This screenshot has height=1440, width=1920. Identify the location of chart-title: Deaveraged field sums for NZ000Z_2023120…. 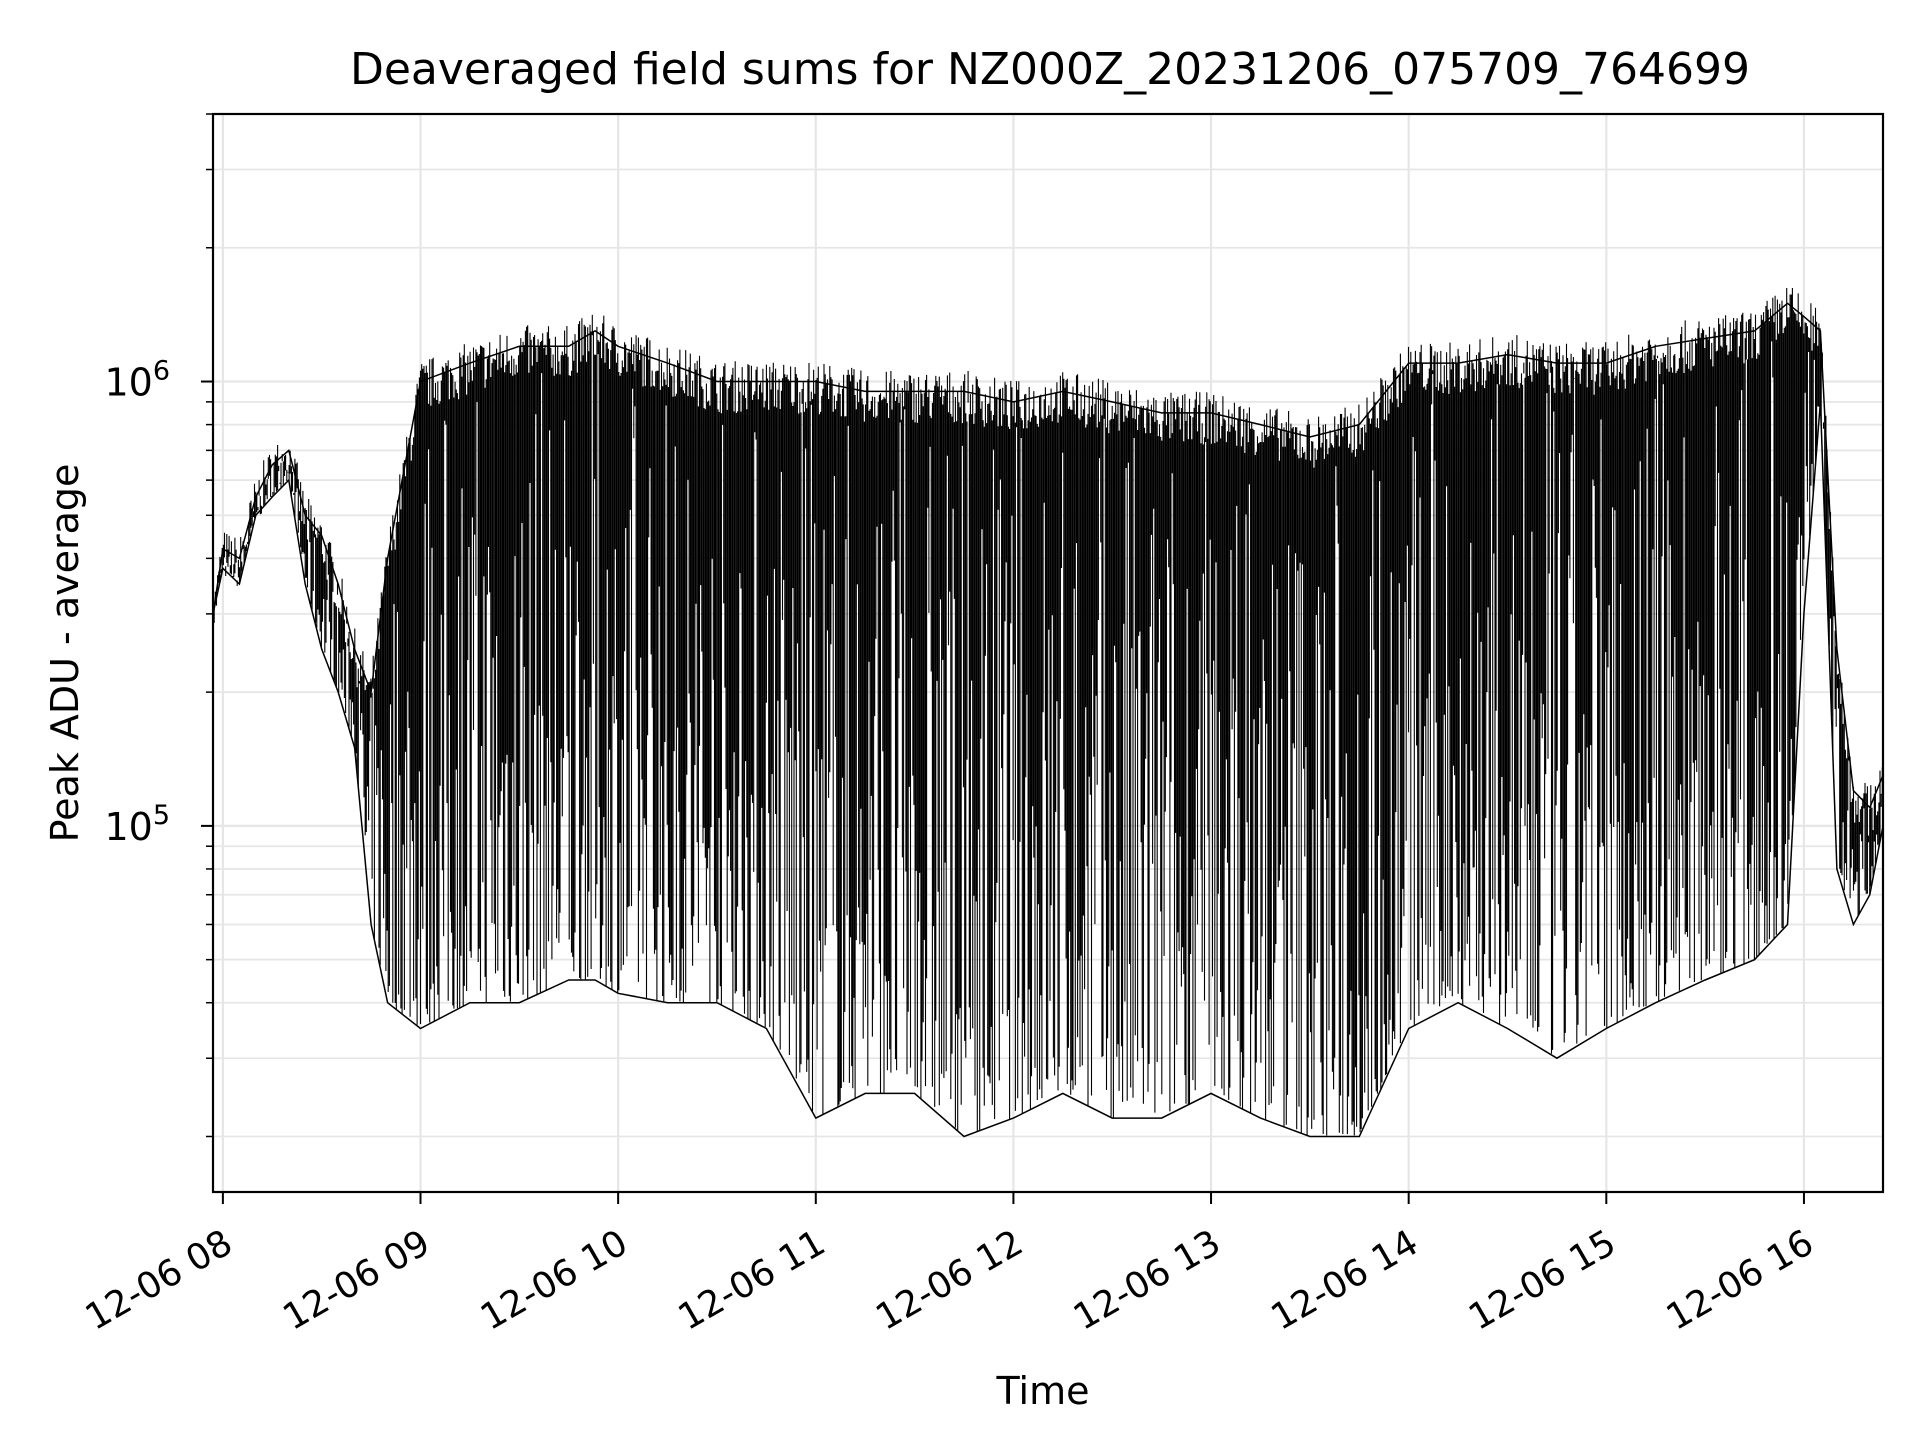
(1050, 69).